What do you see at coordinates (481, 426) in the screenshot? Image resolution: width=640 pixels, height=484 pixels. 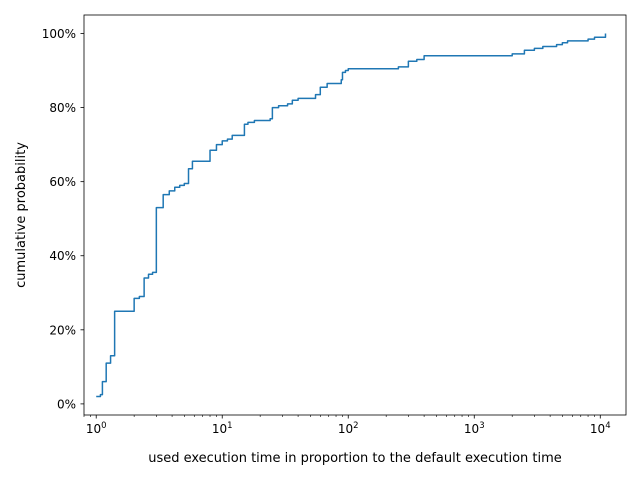 I see `x-tick-label-exponent: 3` at bounding box center [481, 426].